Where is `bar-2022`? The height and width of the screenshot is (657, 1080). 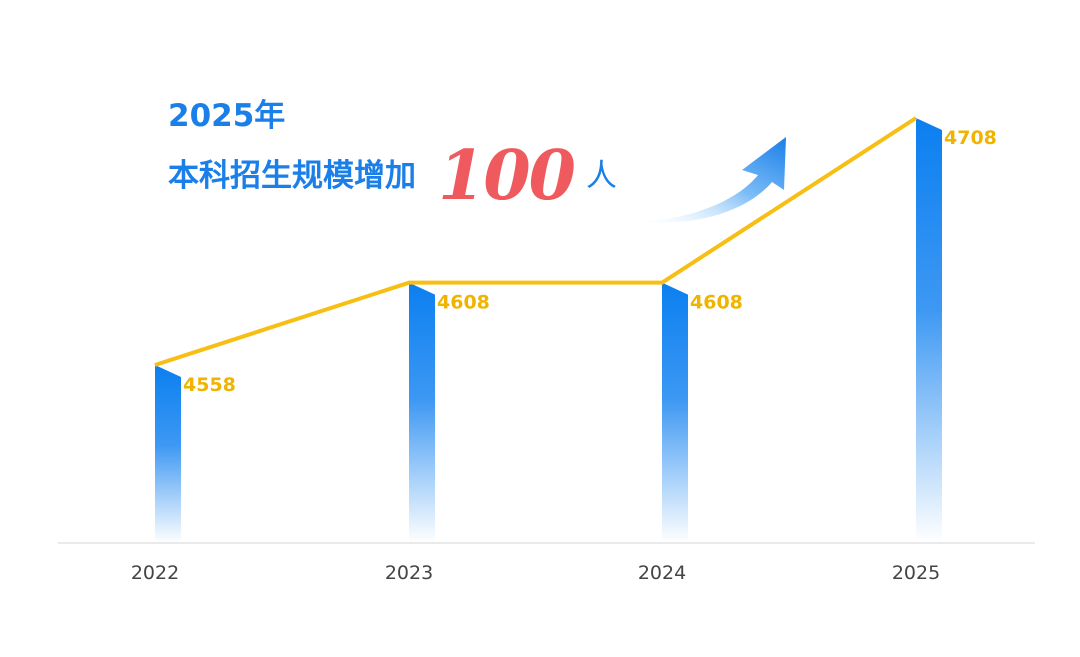 bar-2022 is located at coordinates (168, 454).